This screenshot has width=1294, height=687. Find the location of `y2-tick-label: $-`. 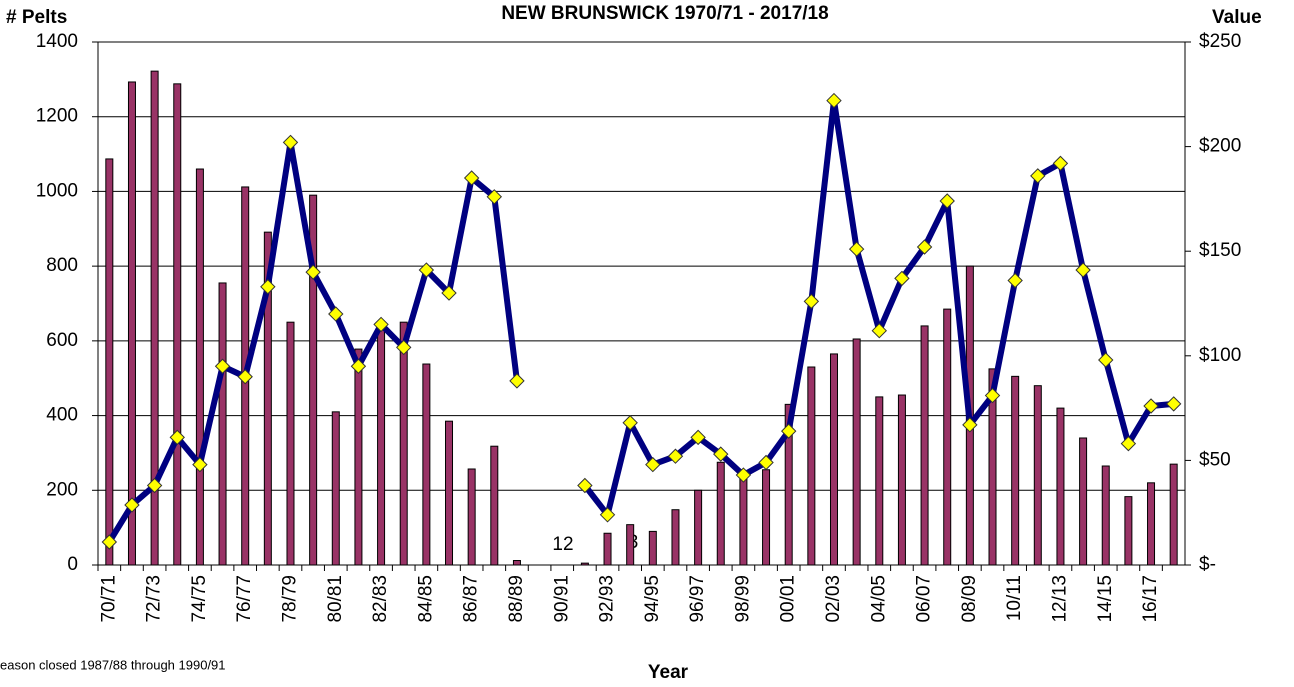

y2-tick-label: $- is located at coordinates (1207, 564).